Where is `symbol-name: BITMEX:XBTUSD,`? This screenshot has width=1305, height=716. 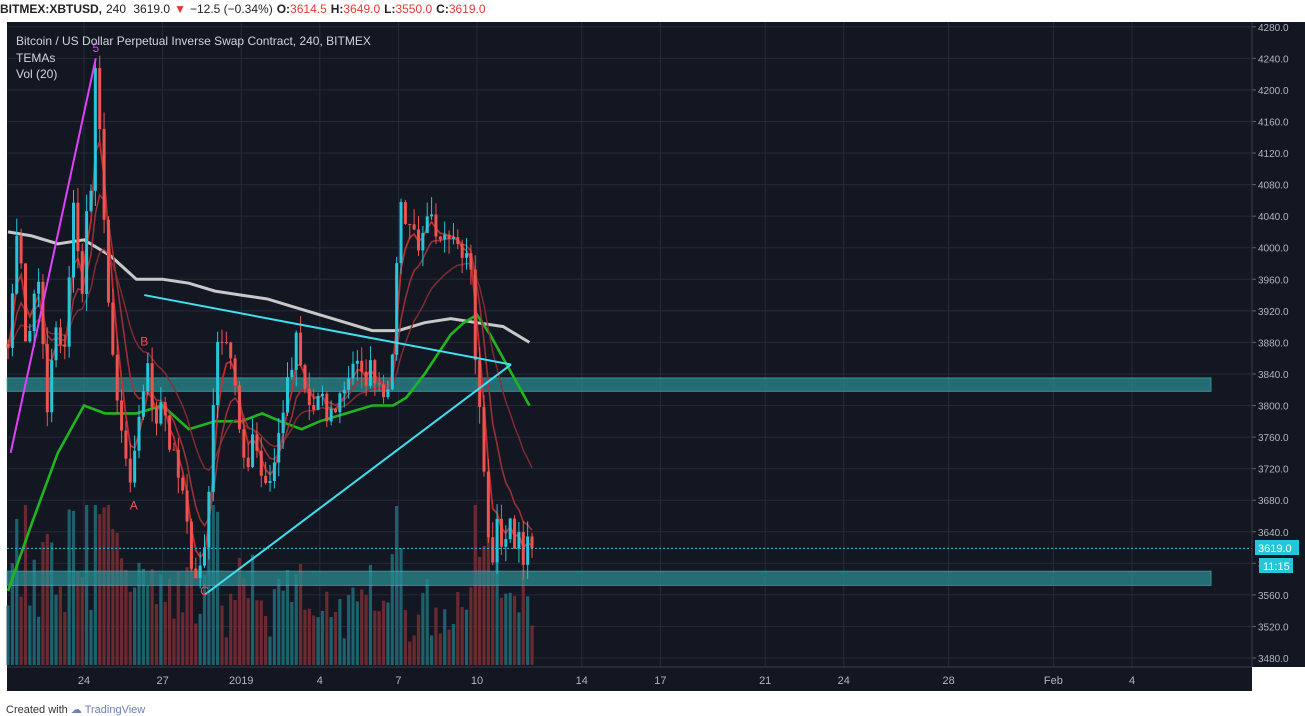
symbol-name: BITMEX:XBTUSD, is located at coordinates (51, 9).